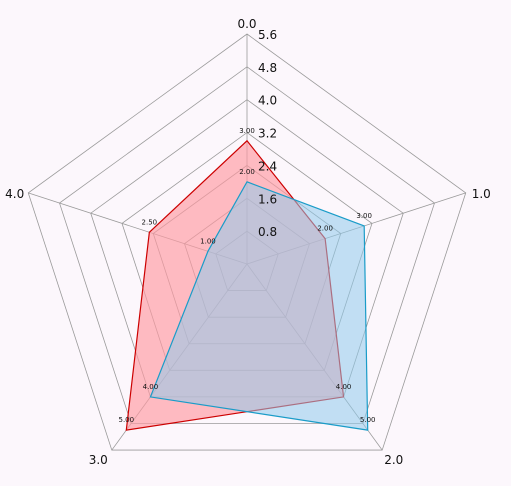 The image size is (511, 486). What do you see at coordinates (344, 387) in the screenshot?
I see `series-1-label-2: 4.00` at bounding box center [344, 387].